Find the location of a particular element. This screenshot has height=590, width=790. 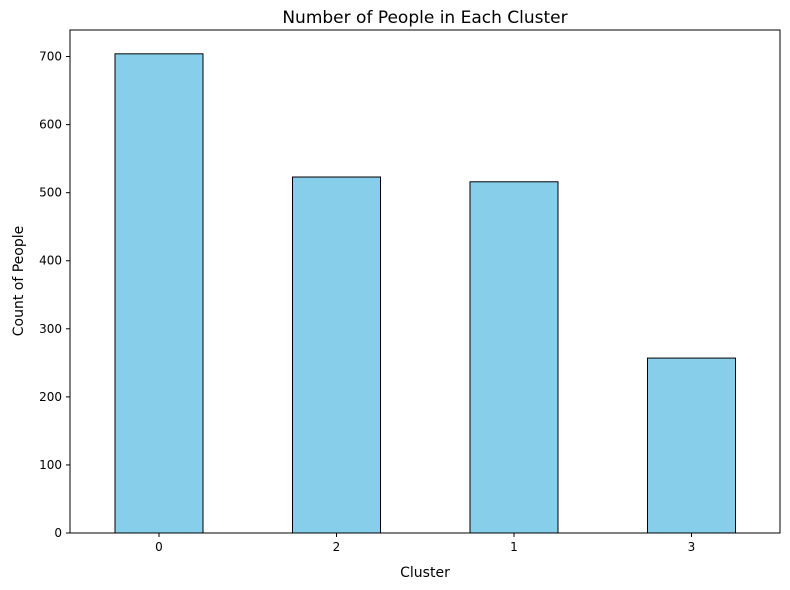

chart-title: Number of People in Each Cluster is located at coordinates (424, 18).